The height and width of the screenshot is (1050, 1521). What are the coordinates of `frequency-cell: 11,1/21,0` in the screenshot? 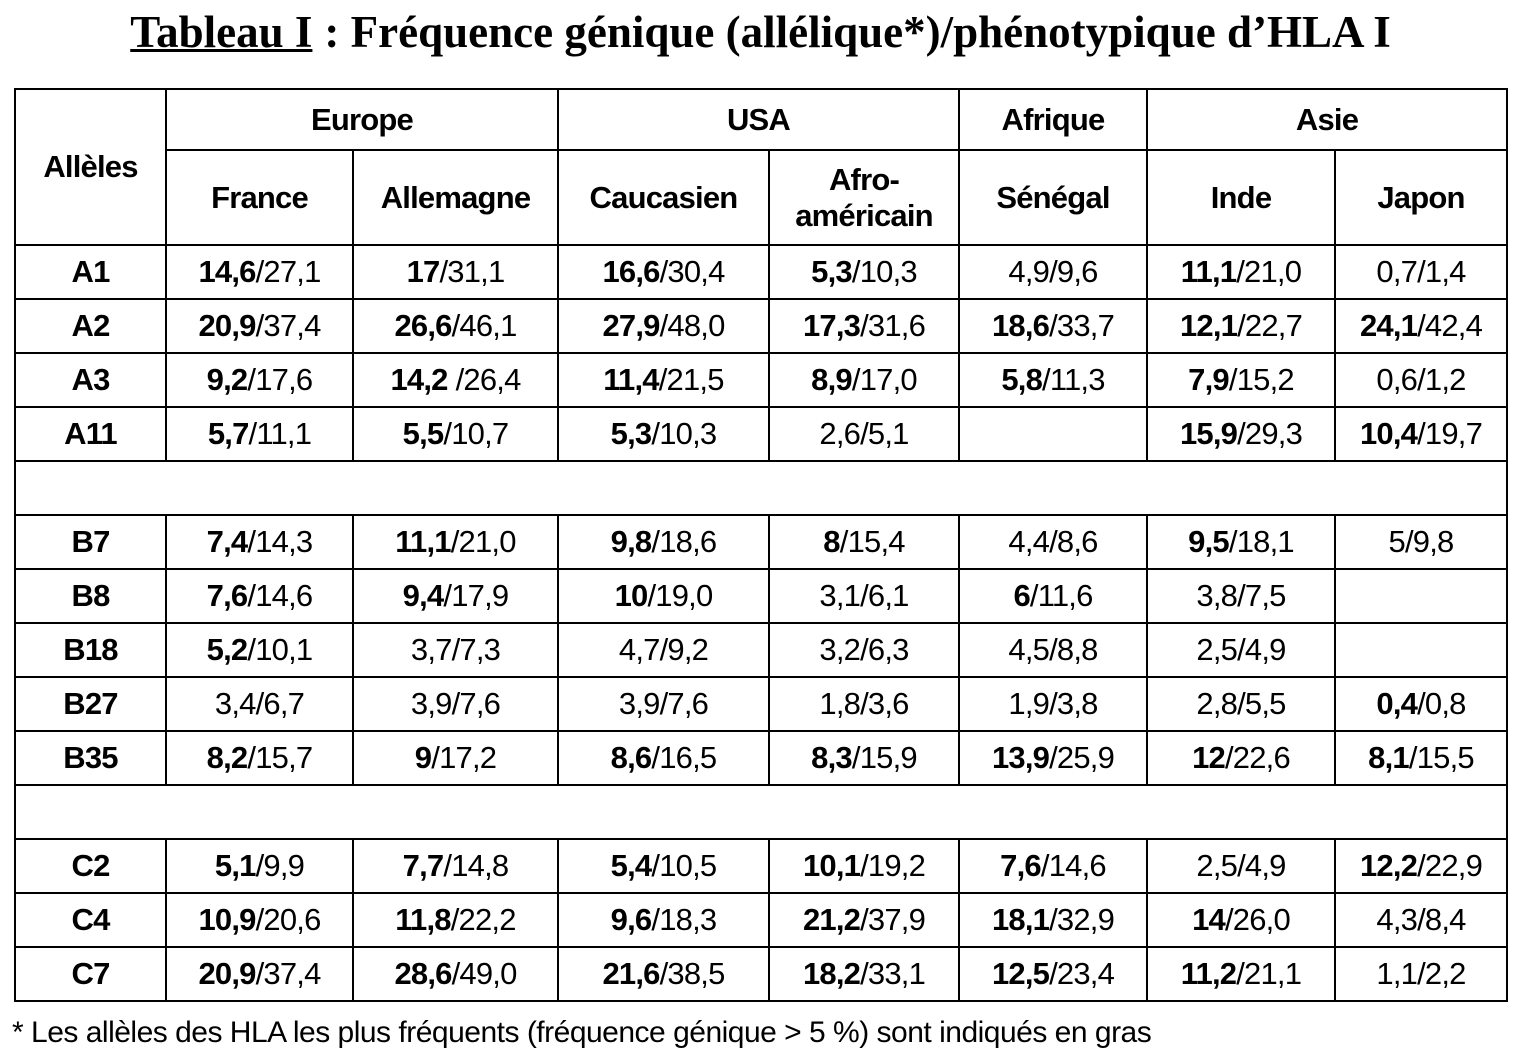 It's located at (455, 542).